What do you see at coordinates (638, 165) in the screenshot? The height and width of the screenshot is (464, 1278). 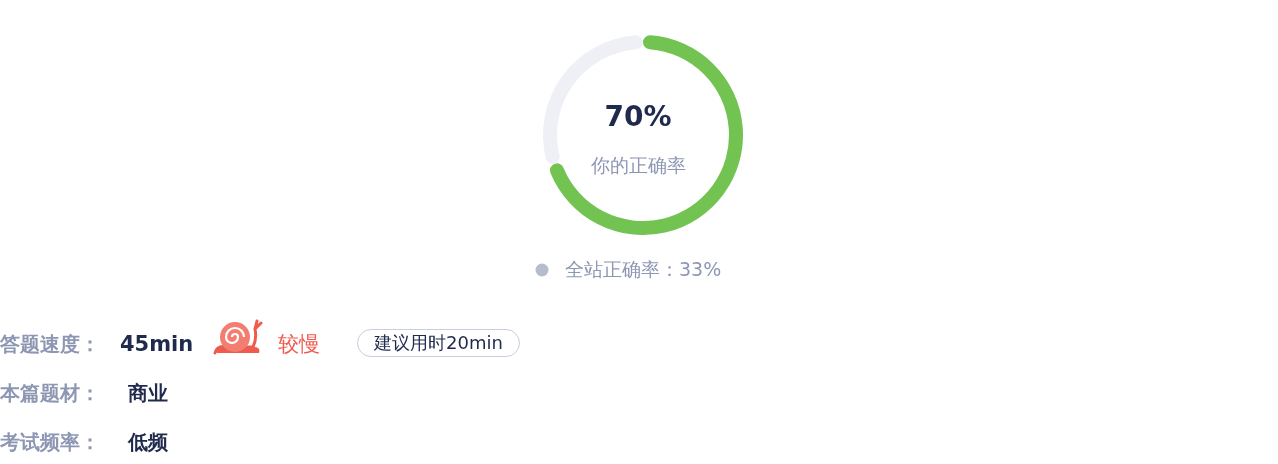 I see `text: 你的正确率` at bounding box center [638, 165].